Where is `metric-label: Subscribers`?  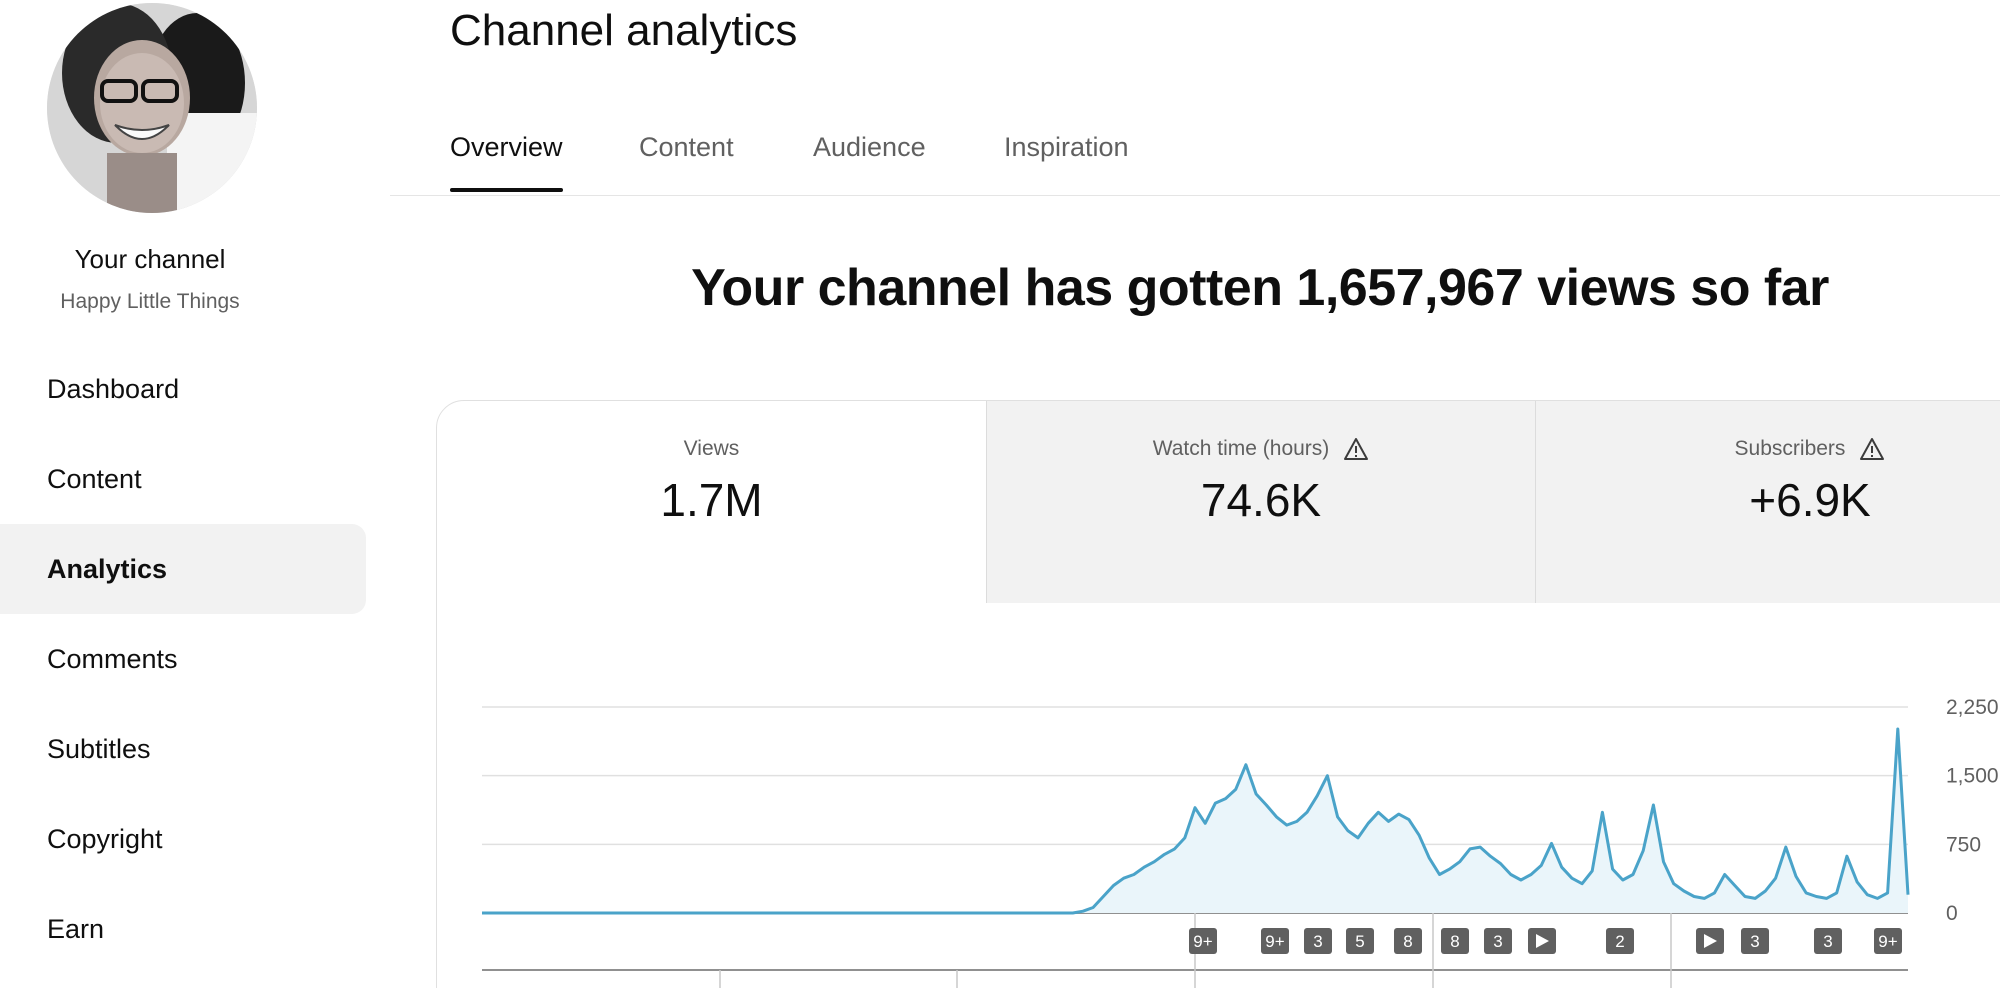 metric-label: Subscribers is located at coordinates (1768, 449).